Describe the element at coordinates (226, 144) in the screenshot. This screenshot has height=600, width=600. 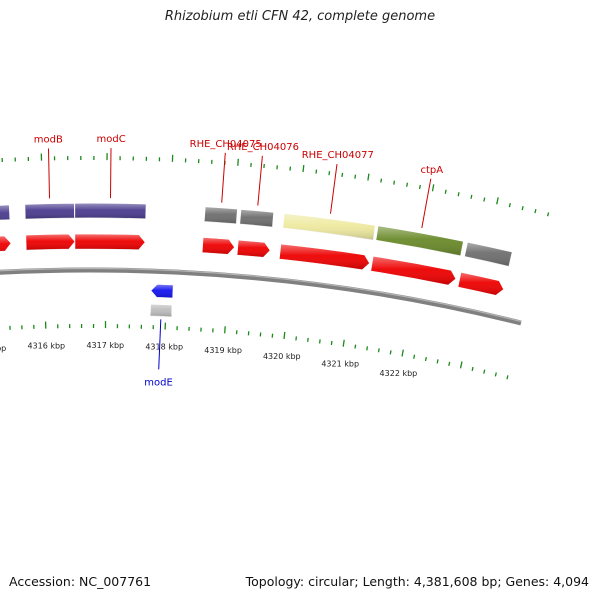
I see `gene-label: RHE_CH04075` at that location.